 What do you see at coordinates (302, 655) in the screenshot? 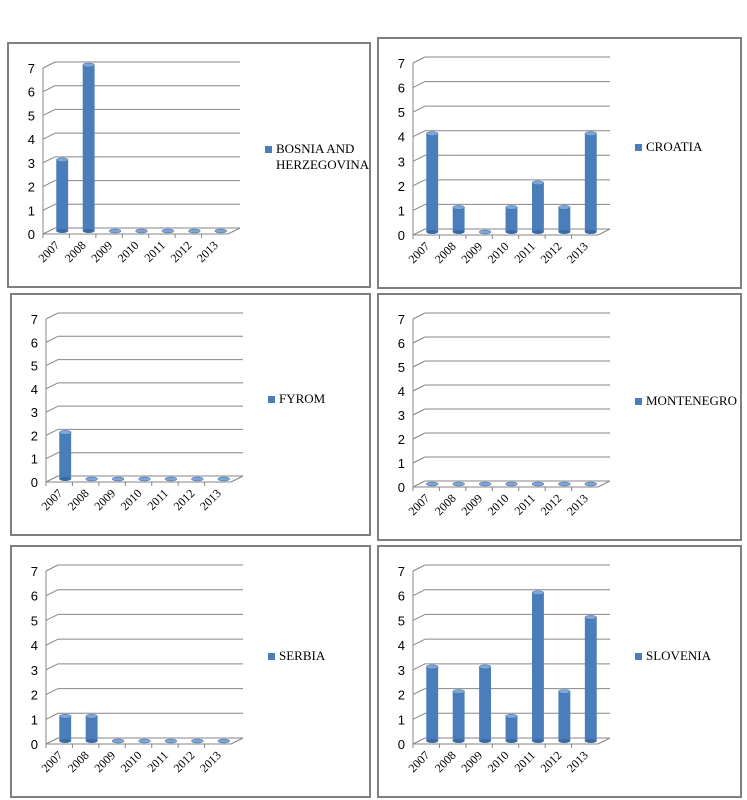
I see `legend-label: SERBIA` at bounding box center [302, 655].